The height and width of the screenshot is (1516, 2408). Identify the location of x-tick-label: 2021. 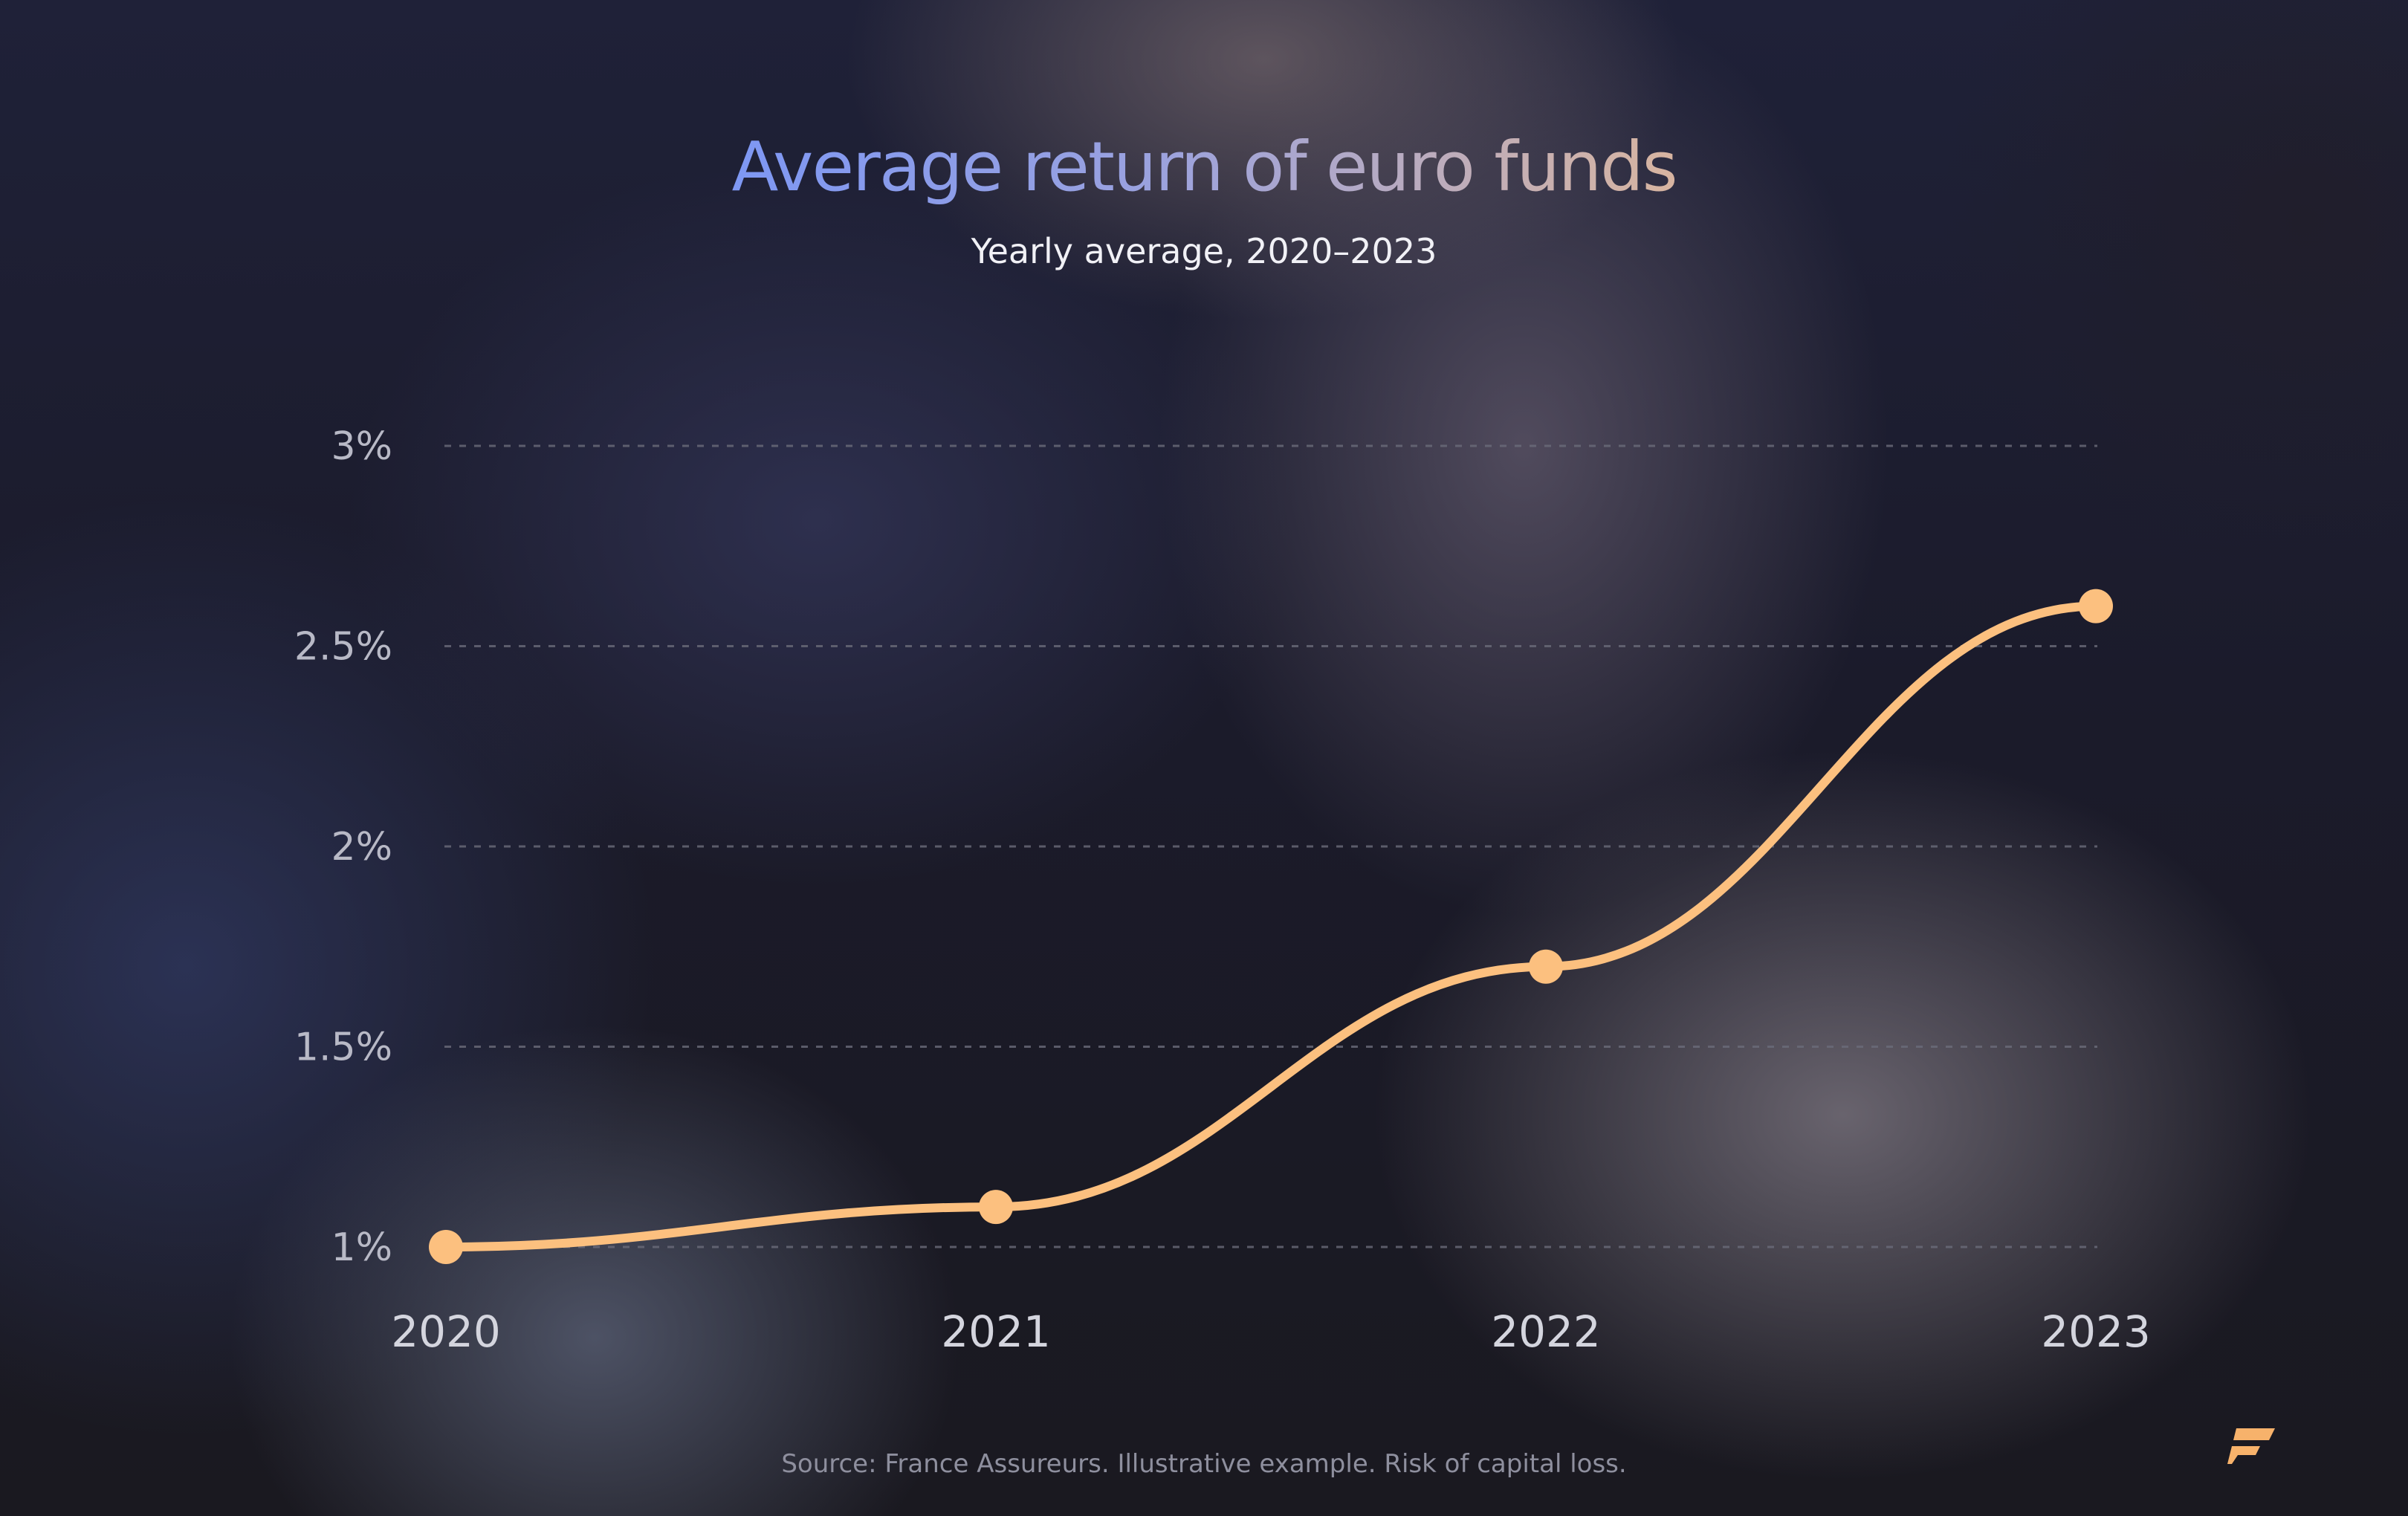
(996, 1332).